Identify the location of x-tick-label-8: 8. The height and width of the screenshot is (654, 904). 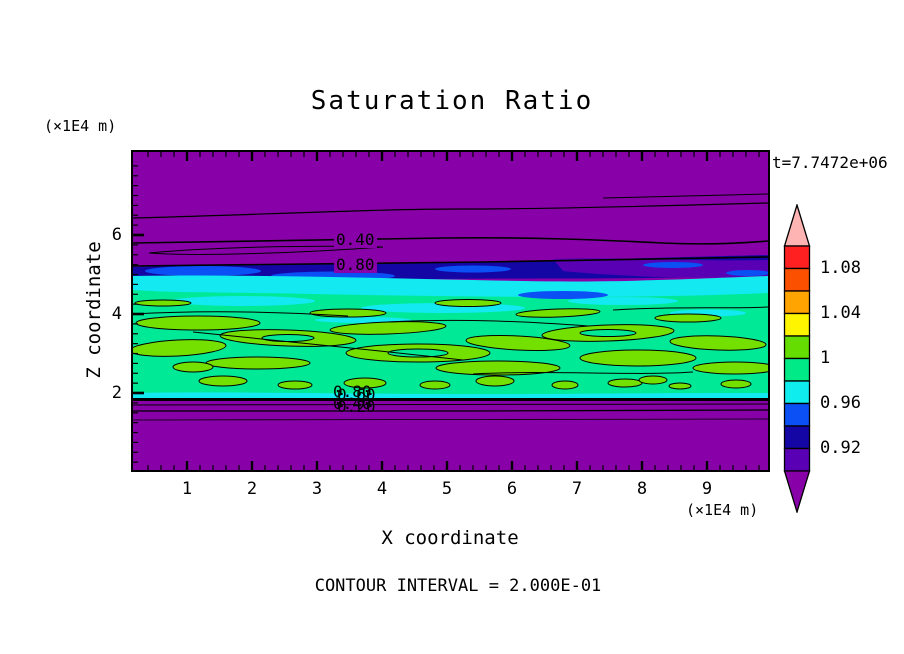
(642, 489).